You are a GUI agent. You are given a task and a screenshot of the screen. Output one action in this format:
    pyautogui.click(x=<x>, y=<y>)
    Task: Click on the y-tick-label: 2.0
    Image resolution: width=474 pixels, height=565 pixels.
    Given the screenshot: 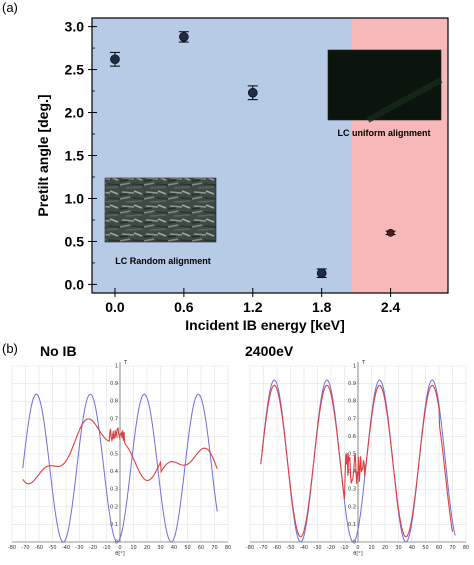 What is the action you would take?
    pyautogui.click(x=75, y=113)
    